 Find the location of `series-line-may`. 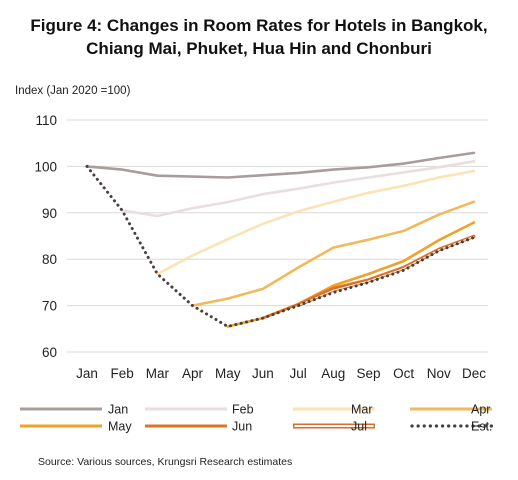

series-line-may is located at coordinates (351, 274).